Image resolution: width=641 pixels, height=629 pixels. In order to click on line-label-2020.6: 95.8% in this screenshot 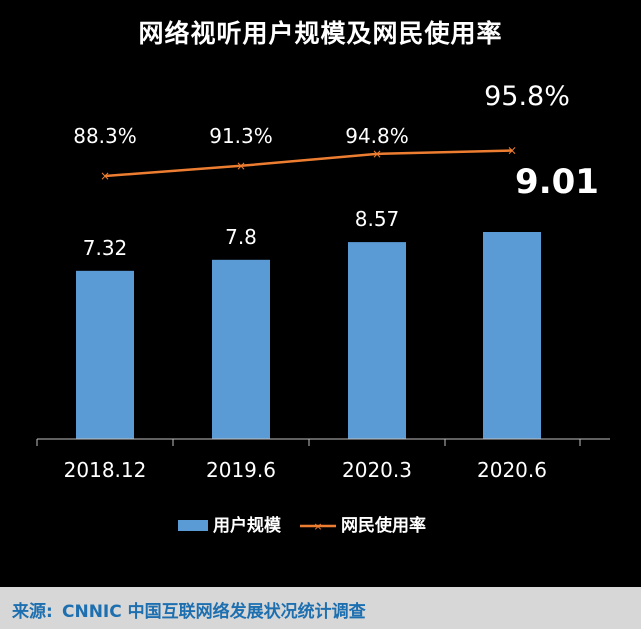, I will do `click(527, 96)`.